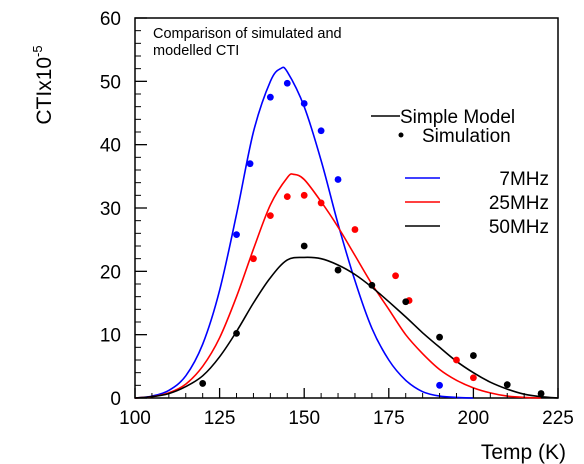 Image resolution: width=584 pixels, height=464 pixels. What do you see at coordinates (247, 34) in the screenshot?
I see `chart-title-line-1: Comparison of simulated and` at bounding box center [247, 34].